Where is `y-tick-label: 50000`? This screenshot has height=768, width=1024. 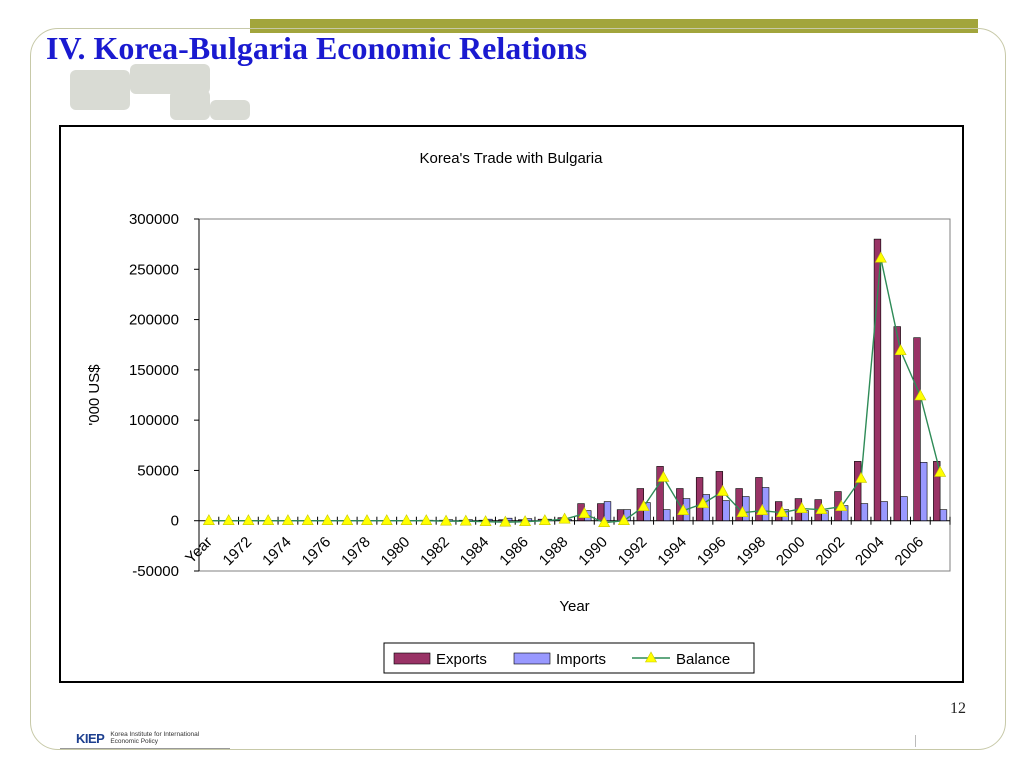
y-tick-label: 50000 is located at coordinates (158, 470).